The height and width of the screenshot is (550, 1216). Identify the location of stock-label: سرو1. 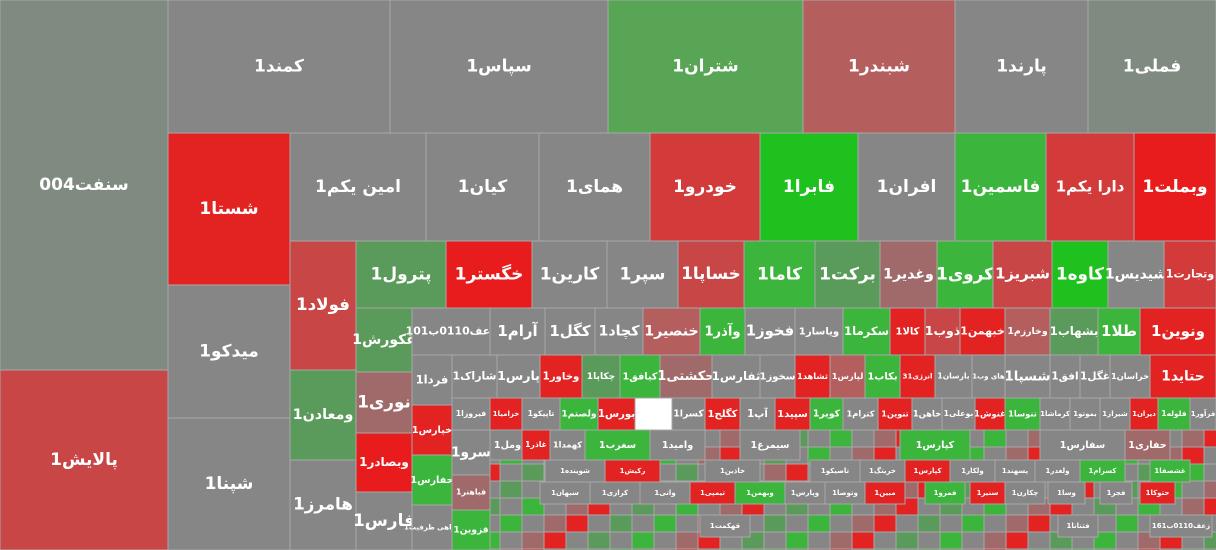
(471, 453).